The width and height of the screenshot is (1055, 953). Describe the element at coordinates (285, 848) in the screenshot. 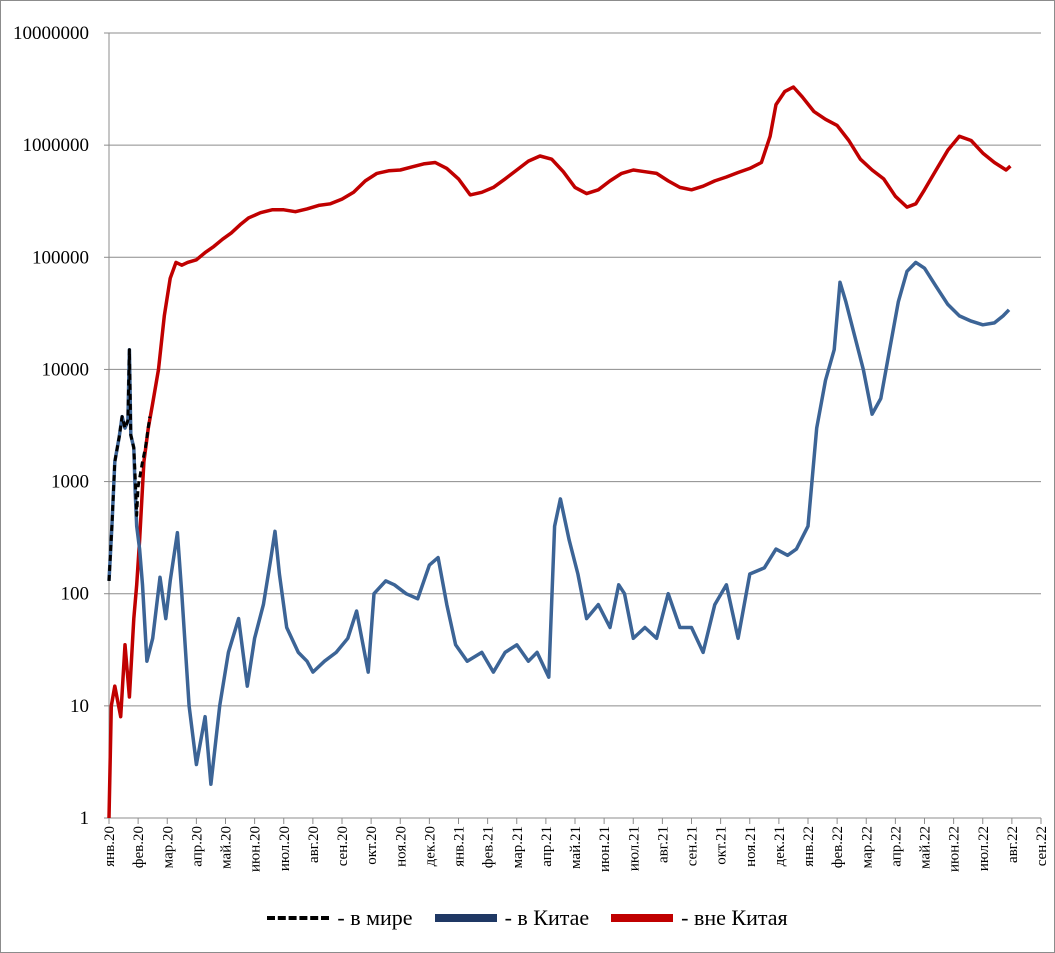

I see `x-tick-label: июл.20` at that location.